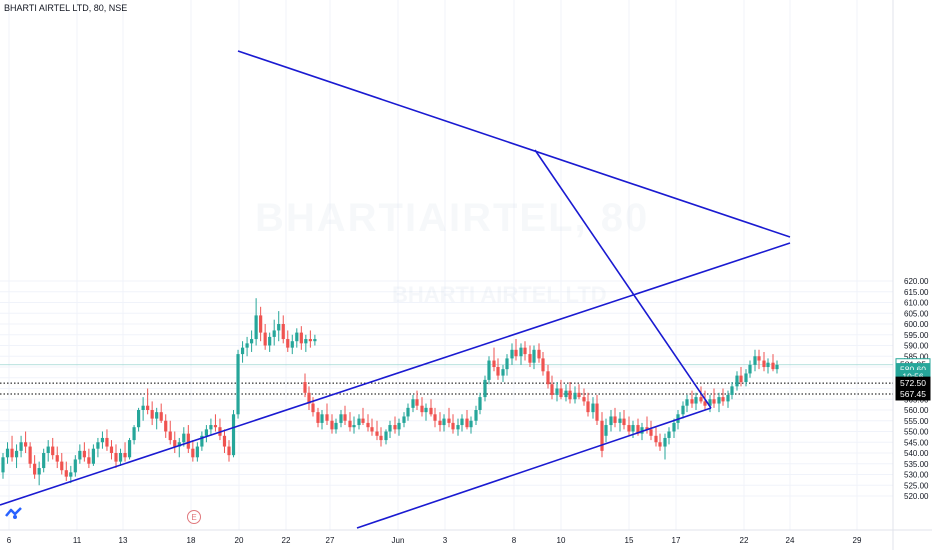 This screenshot has height=550, width=932. Describe the element at coordinates (916, 281) in the screenshot. I see `y-tick-label: 620.00` at that location.